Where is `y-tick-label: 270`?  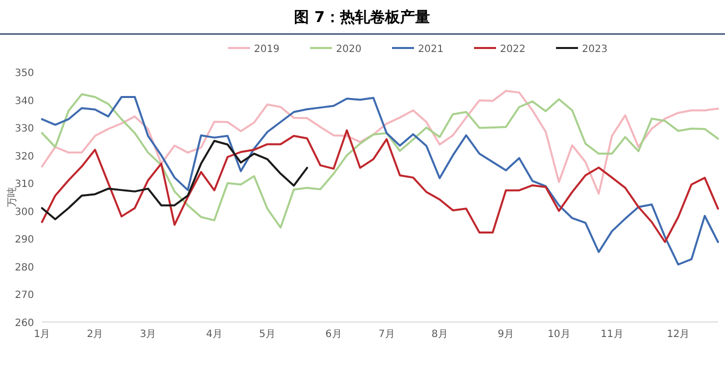 y-tick-label: 270 is located at coordinates (24, 296).